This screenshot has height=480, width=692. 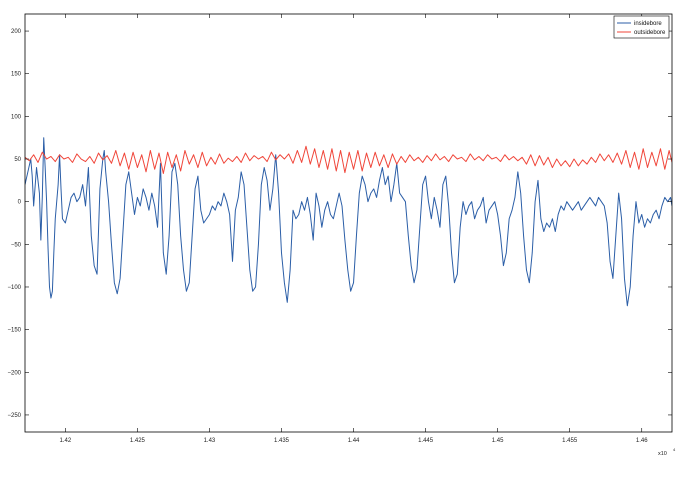 What do you see at coordinates (426, 441) in the screenshot?
I see `x-tick-label: 1.445` at bounding box center [426, 441].